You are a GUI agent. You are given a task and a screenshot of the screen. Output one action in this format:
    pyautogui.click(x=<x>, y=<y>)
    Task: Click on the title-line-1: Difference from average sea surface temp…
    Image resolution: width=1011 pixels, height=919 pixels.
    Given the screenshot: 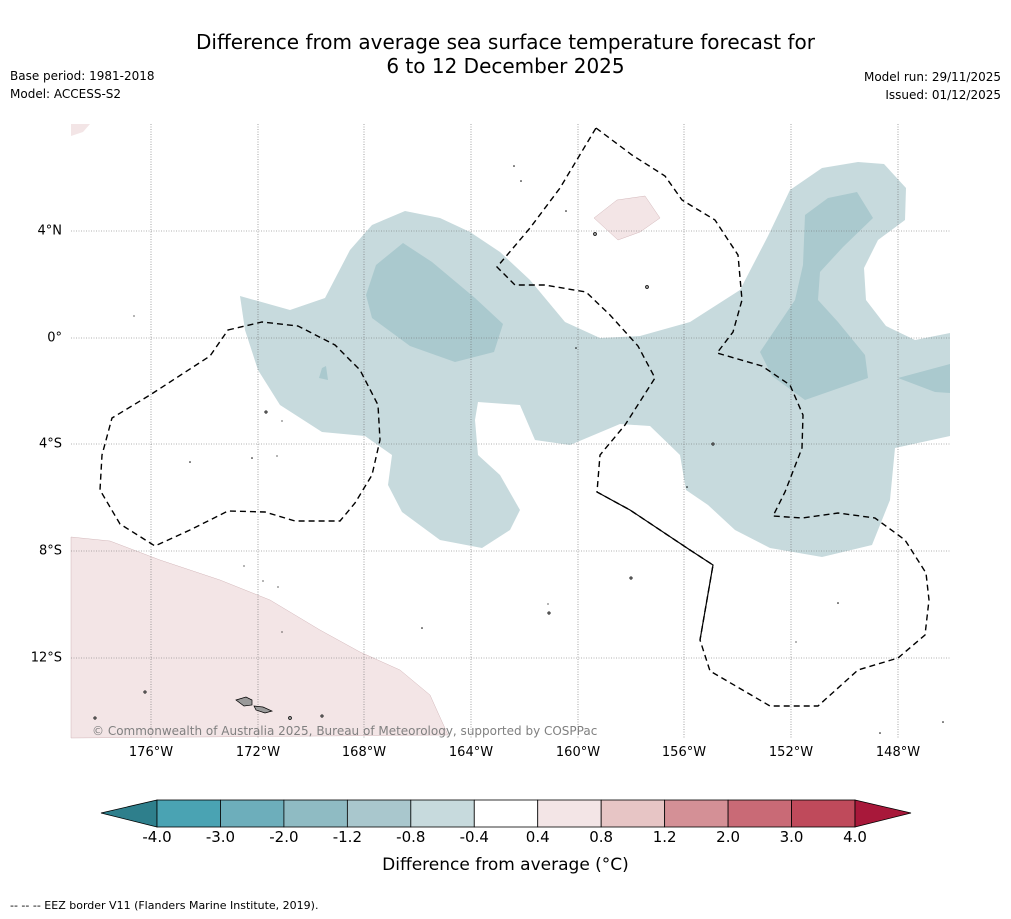 What is the action you would take?
    pyautogui.click(x=505, y=42)
    